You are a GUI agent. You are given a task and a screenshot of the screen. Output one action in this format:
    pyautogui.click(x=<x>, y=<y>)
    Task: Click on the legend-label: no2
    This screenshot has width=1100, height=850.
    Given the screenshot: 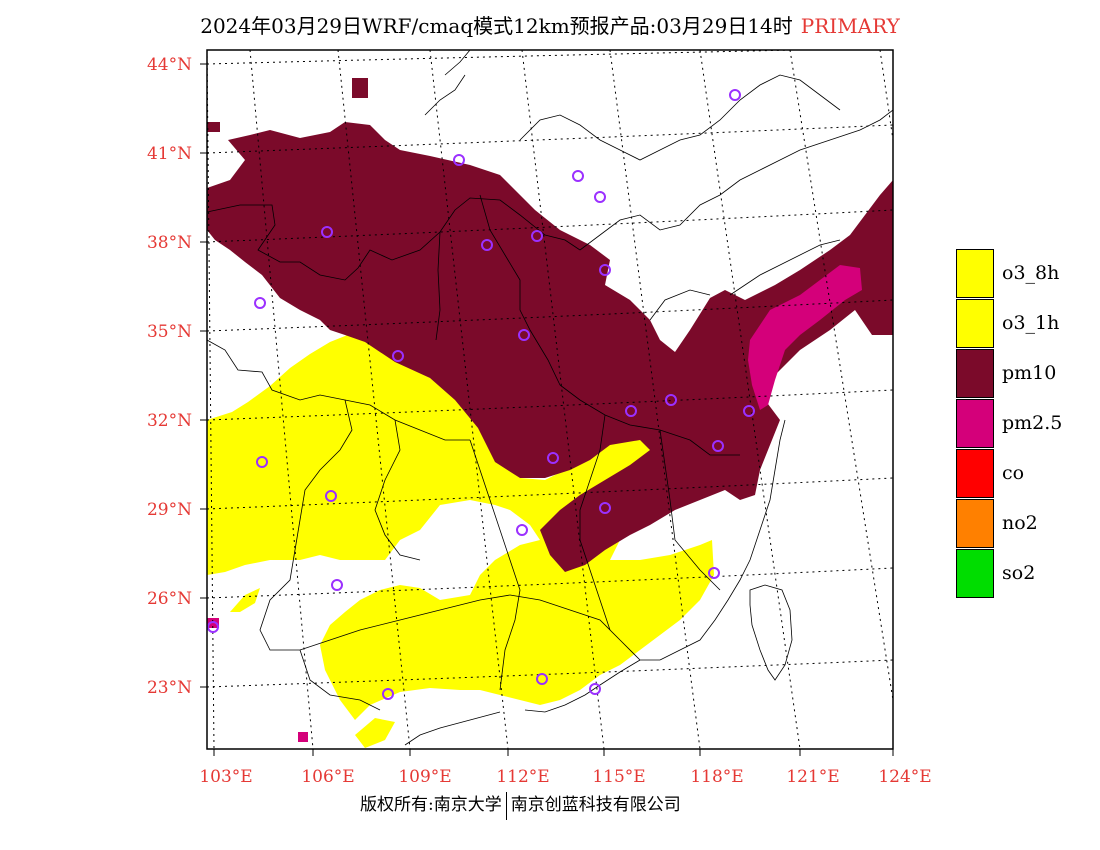 What is the action you would take?
    pyautogui.click(x=1020, y=523)
    